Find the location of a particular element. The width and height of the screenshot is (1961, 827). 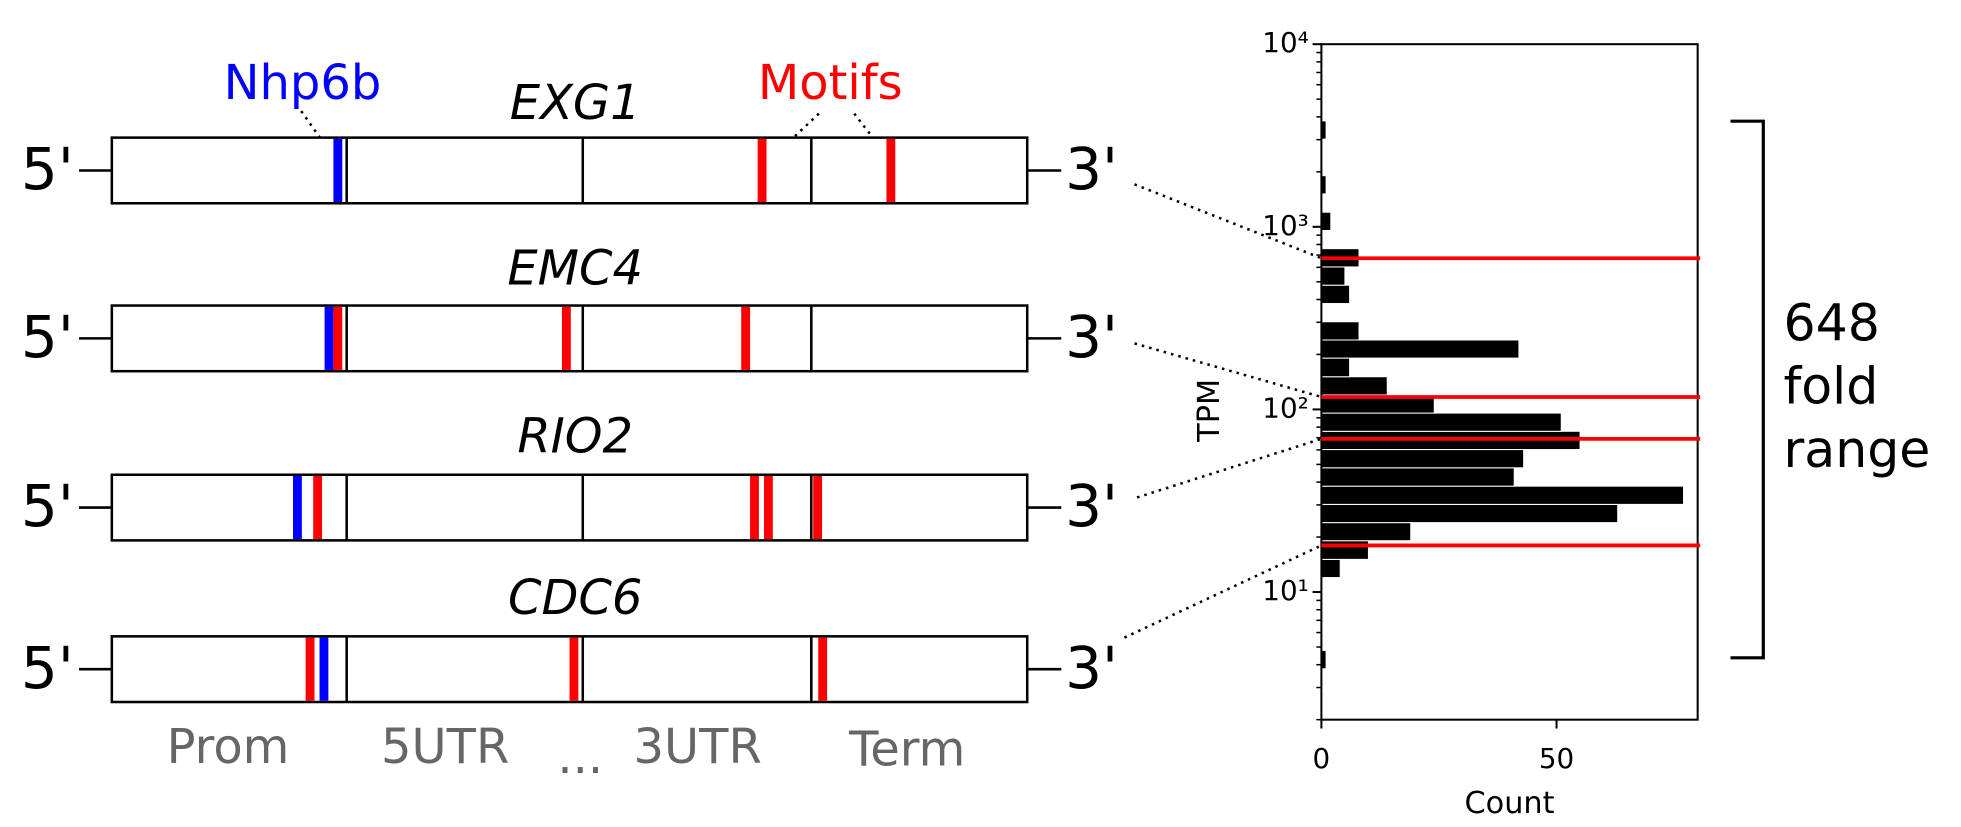

region-label: Term is located at coordinates (906, 750).